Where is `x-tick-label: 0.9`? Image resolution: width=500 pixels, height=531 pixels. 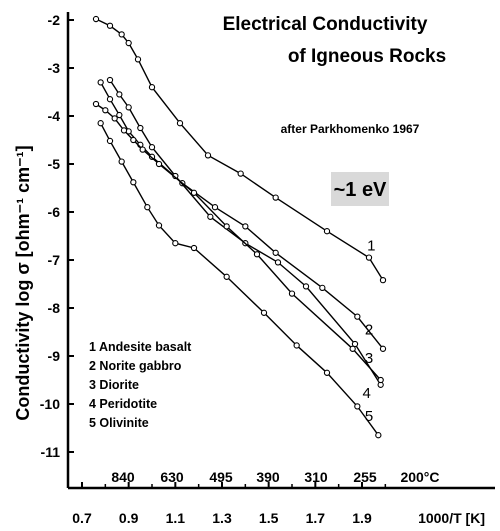 x-tick-label: 0.9 is located at coordinates (129, 518).